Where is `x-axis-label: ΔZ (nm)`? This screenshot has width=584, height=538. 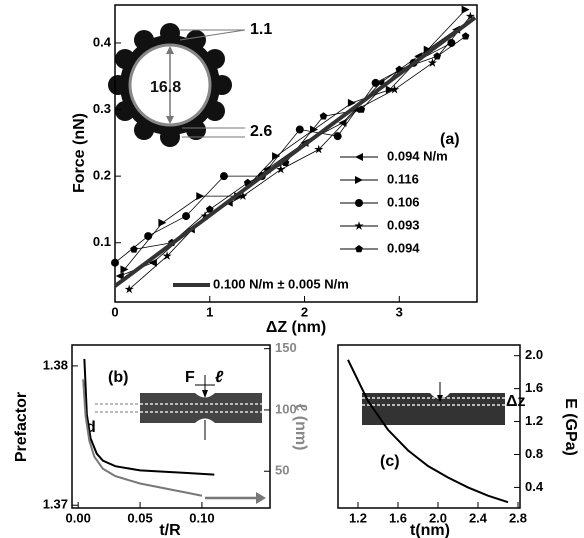
x-axis-label: ΔZ (nm) is located at coordinates (296, 327).